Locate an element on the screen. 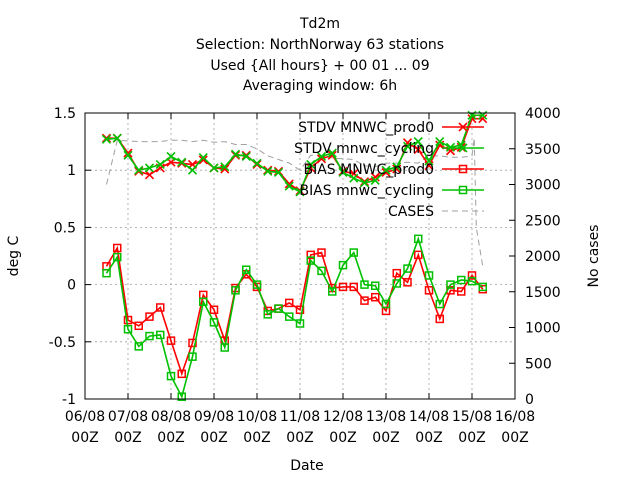 Image resolution: width=640 pixels, height=480 pixels. x-tick-label-date: 11/08 is located at coordinates (300, 417).